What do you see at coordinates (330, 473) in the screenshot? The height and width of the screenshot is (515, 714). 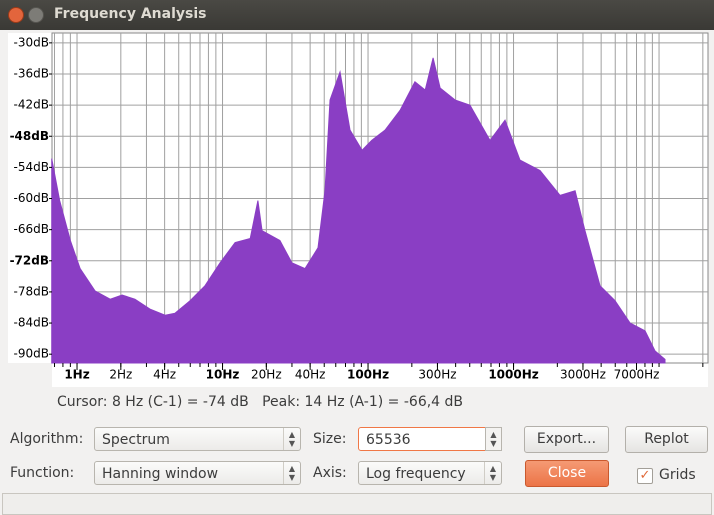 I see `label: Axis:` at bounding box center [330, 473].